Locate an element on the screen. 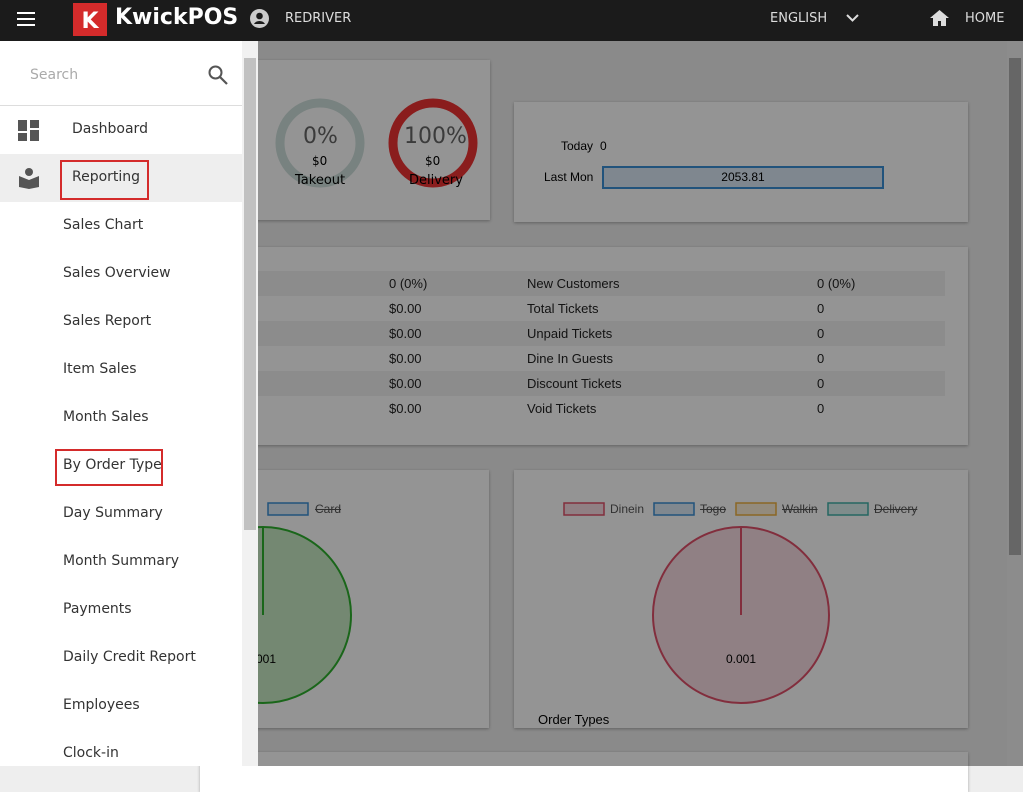 The height and width of the screenshot is (792, 1023). language: ENGLISH is located at coordinates (799, 18).